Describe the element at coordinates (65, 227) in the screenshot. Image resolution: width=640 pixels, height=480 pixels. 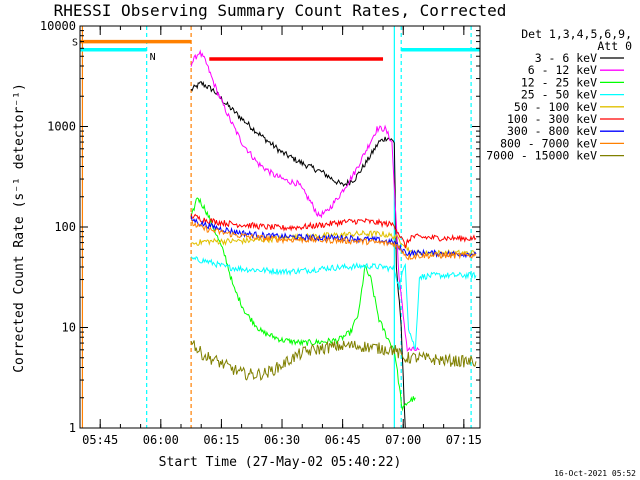
I see `y-tick-label: 100` at that location.